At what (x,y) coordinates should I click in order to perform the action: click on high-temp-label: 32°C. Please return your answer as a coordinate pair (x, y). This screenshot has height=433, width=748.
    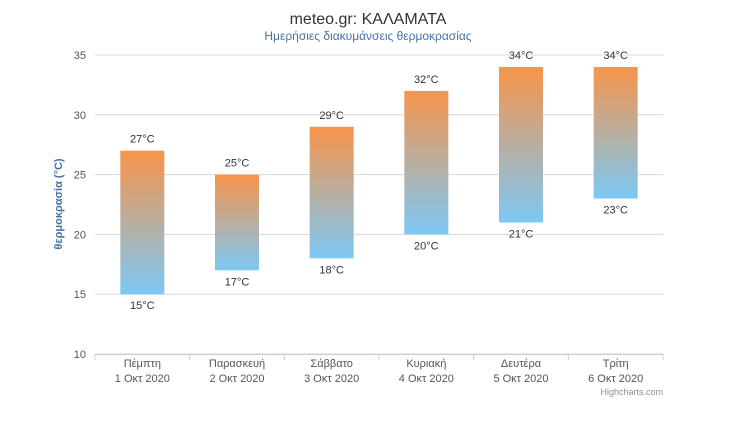
    Looking at the image, I should click on (426, 80).